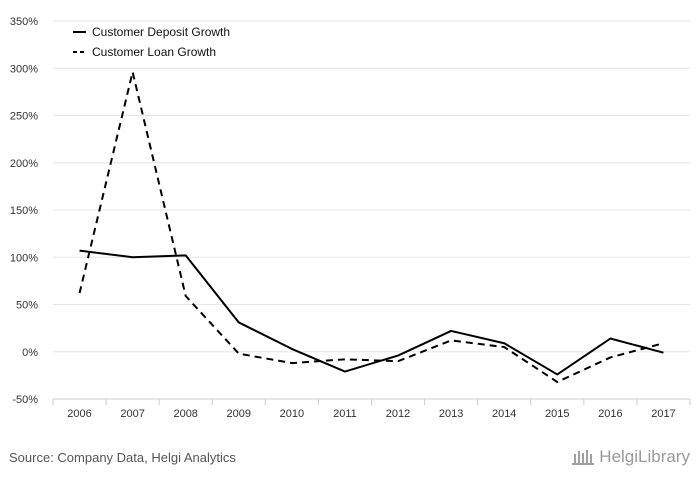 This screenshot has height=483, width=700. Describe the element at coordinates (25, 400) in the screenshot. I see `y-tick-label: -50%` at that location.